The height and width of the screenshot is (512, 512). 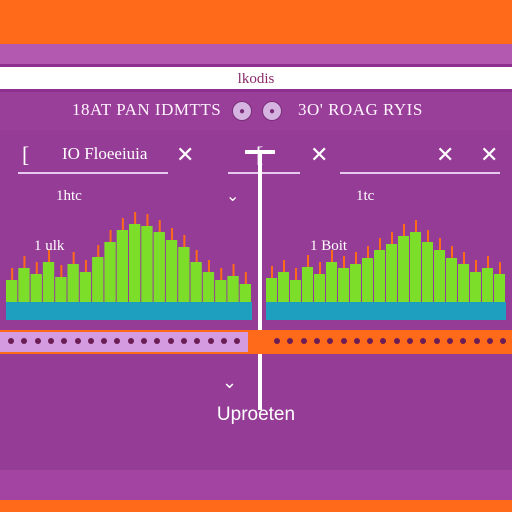 What do you see at coordinates (69, 196) in the screenshot?
I see `left-label-a: 1htc` at bounding box center [69, 196].